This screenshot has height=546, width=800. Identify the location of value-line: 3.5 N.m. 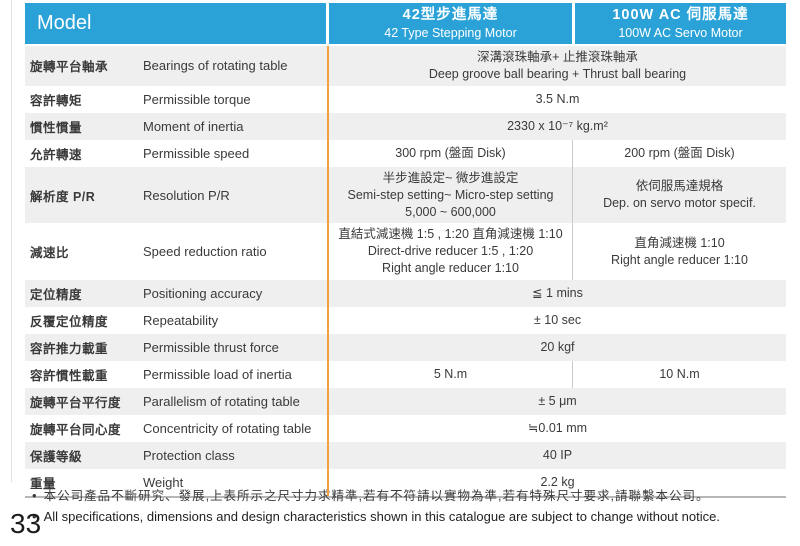
(557, 98).